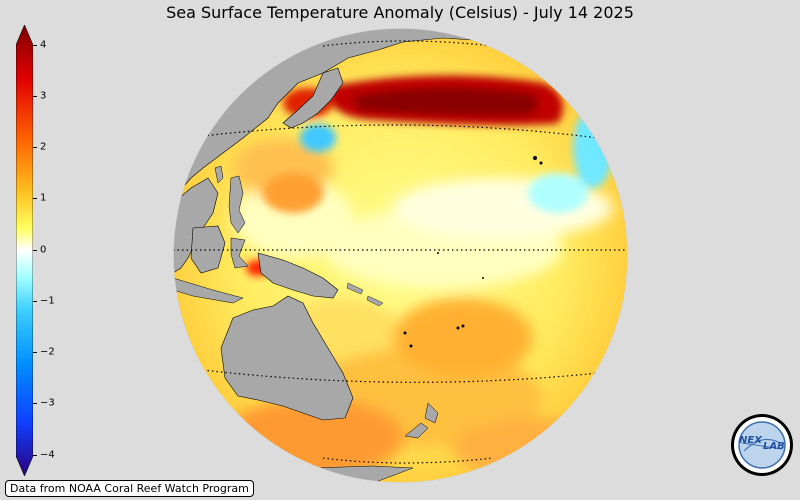 The height and width of the screenshot is (500, 800). Describe the element at coordinates (774, 446) in the screenshot. I see `logo-text-right: LAB` at that location.